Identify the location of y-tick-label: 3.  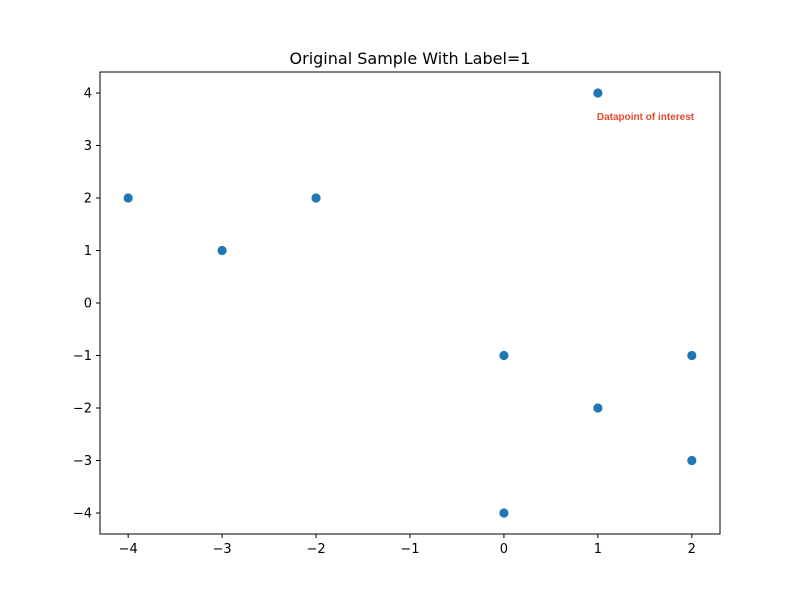
(88, 146).